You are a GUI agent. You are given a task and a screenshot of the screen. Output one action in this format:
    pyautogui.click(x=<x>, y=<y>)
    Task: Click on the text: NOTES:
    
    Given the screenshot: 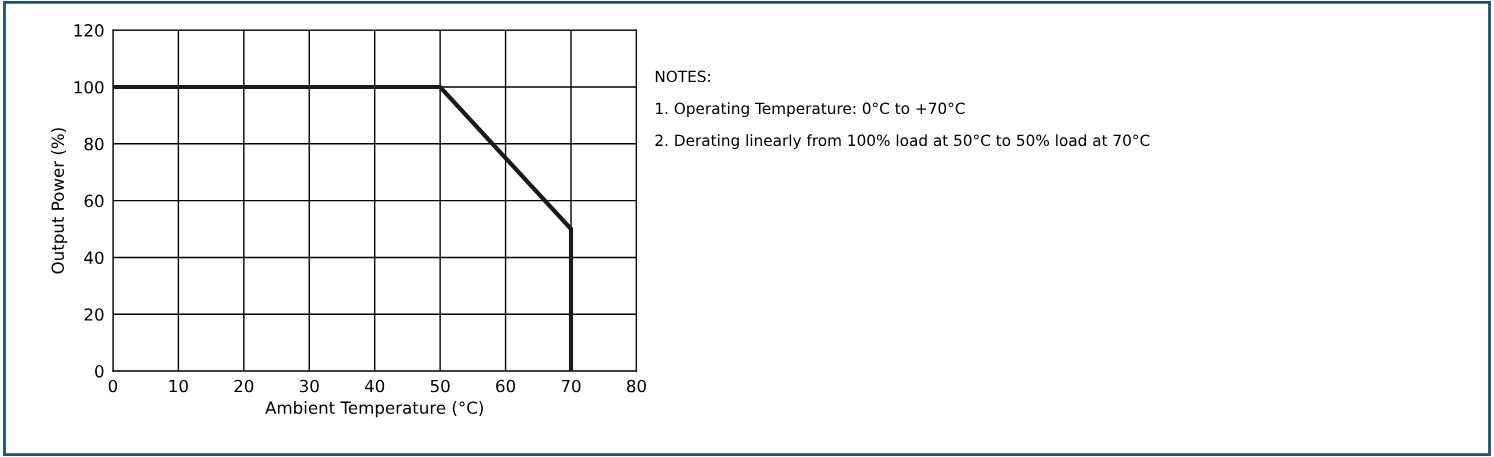 What is the action you would take?
    pyautogui.click(x=682, y=76)
    